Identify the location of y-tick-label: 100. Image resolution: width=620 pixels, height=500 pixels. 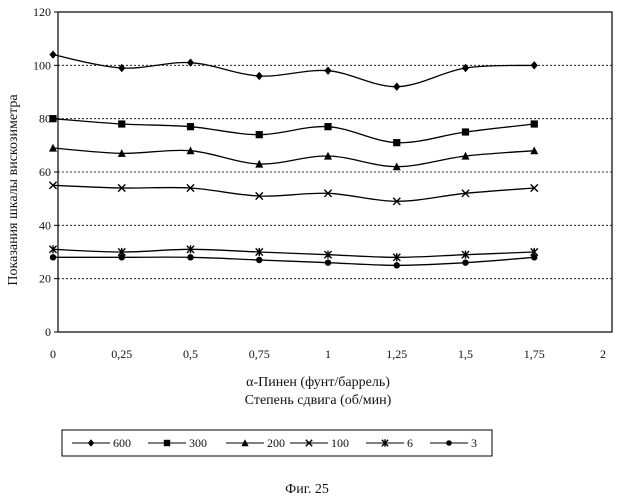
(42, 65).